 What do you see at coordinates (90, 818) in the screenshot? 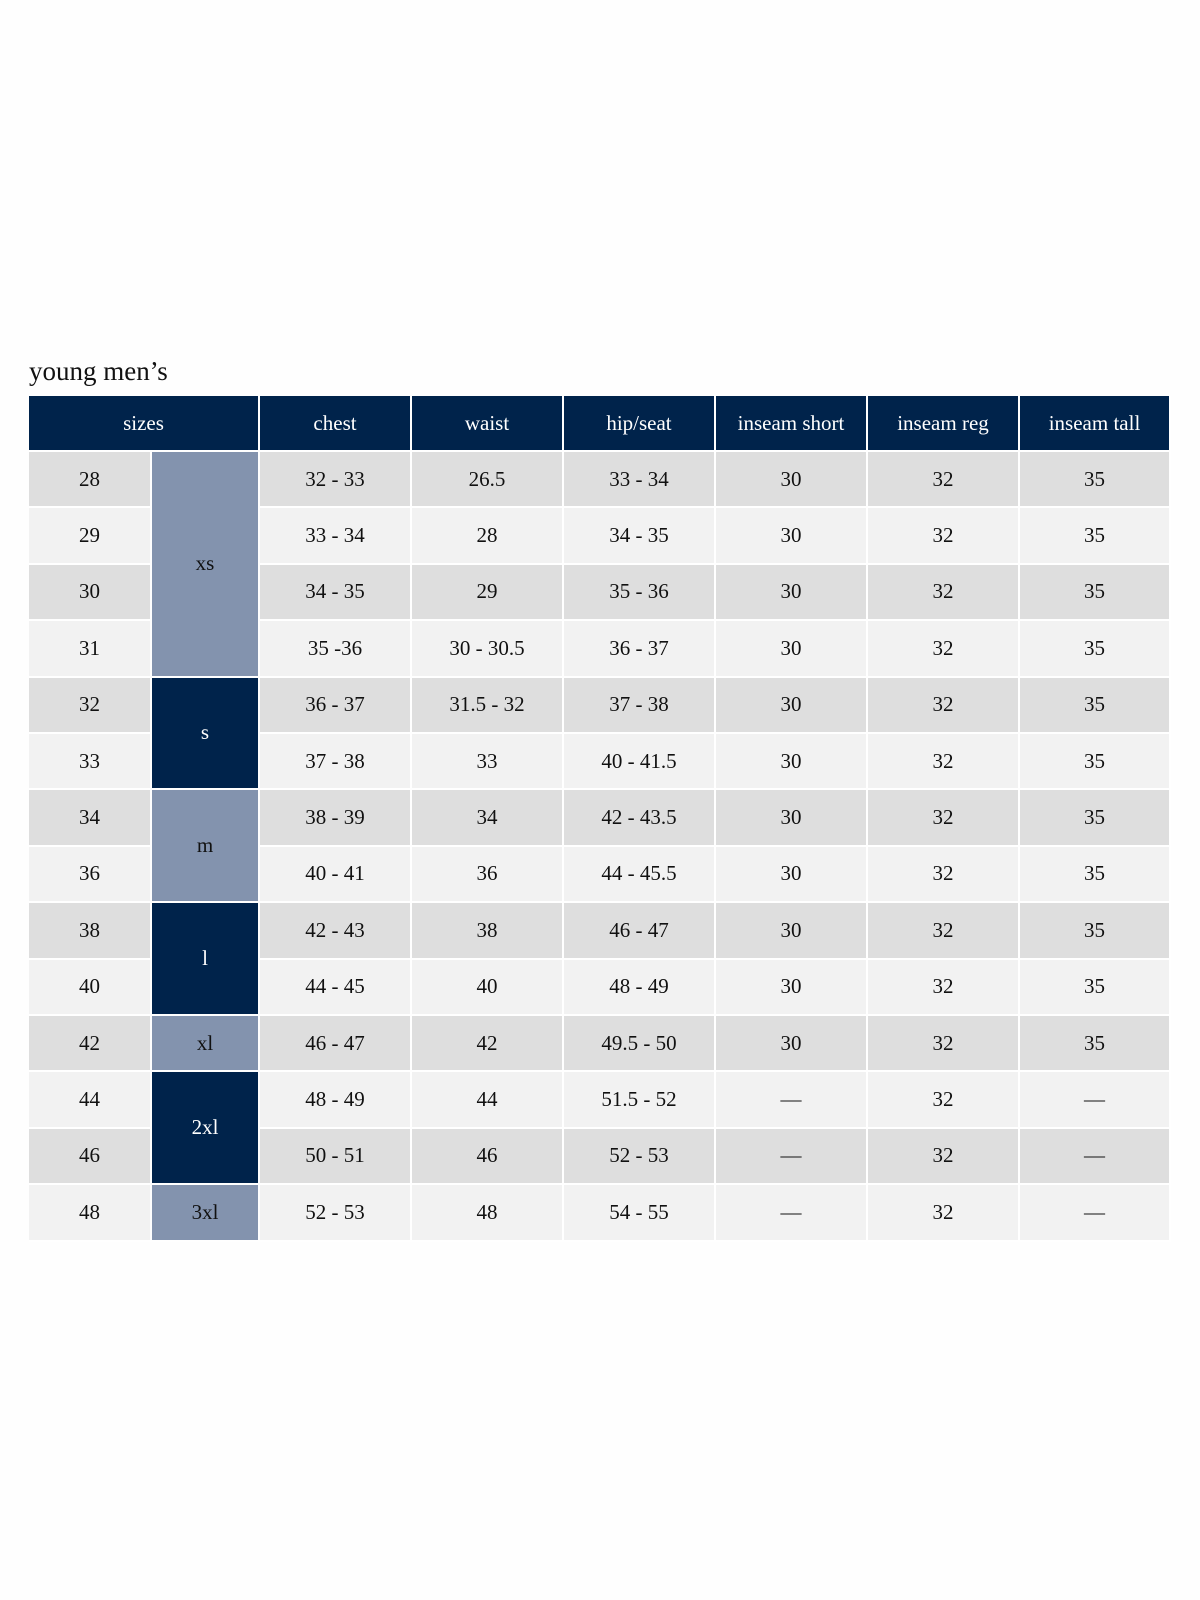
I see `size-number: 34` at bounding box center [90, 818].